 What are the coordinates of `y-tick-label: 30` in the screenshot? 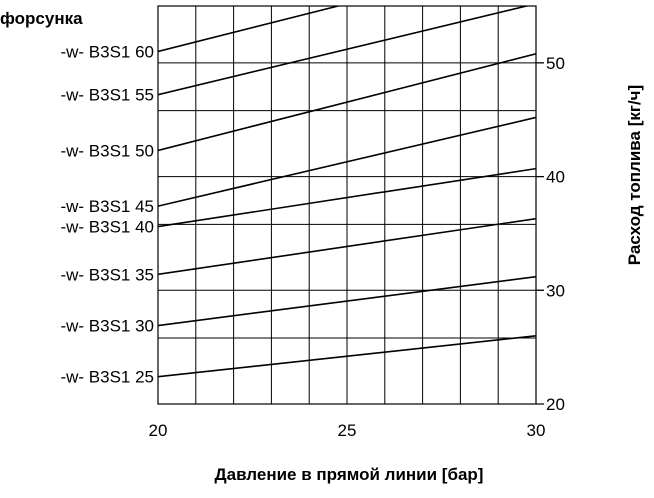 It's located at (555, 290).